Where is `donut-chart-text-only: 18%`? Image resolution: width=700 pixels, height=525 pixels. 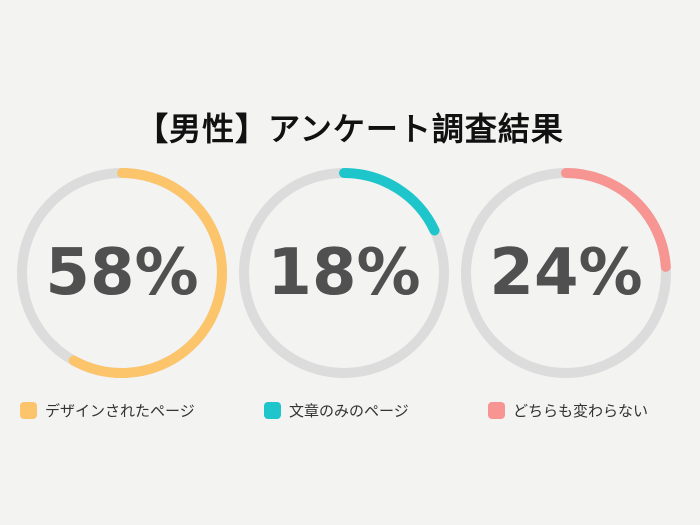 donut-chart-text-only: 18% is located at coordinates (344, 273).